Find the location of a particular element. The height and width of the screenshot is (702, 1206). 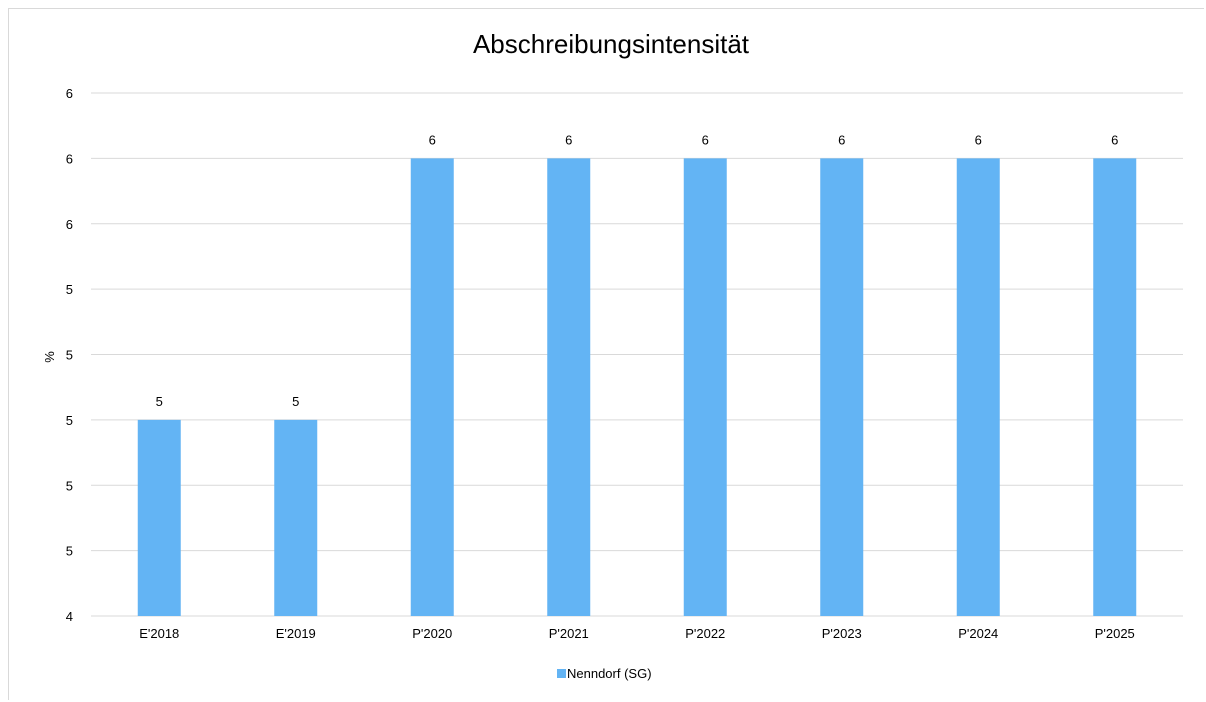

x-tick-label: P'2024 is located at coordinates (978, 633).